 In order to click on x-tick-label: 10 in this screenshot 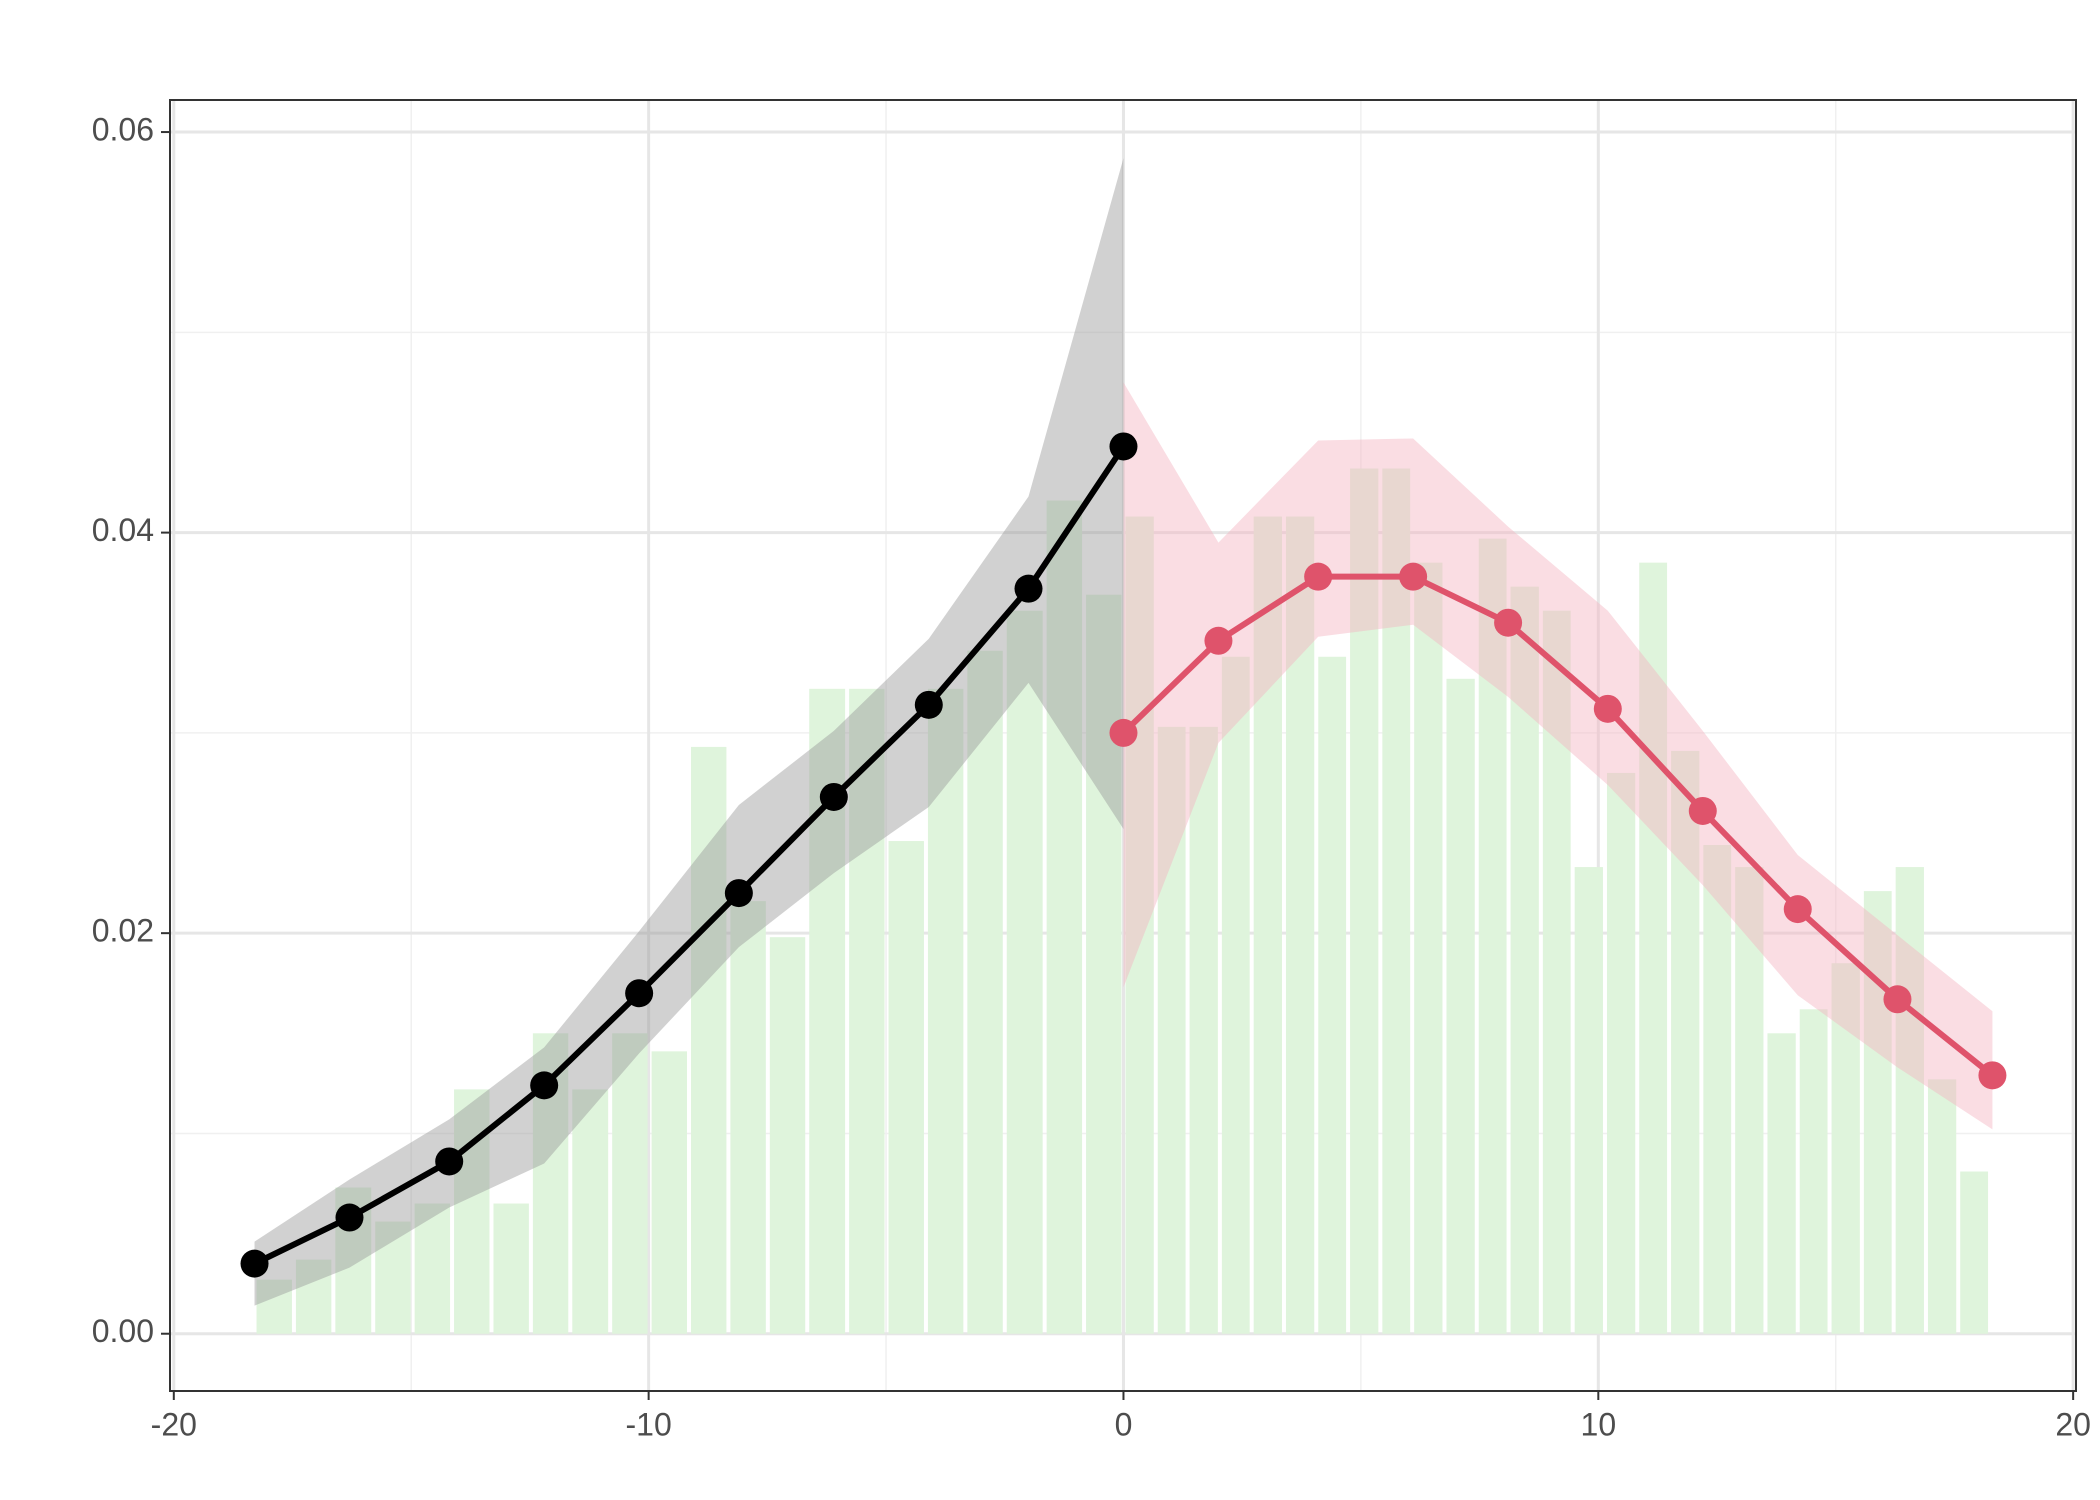, I will do `click(1599, 1424)`.